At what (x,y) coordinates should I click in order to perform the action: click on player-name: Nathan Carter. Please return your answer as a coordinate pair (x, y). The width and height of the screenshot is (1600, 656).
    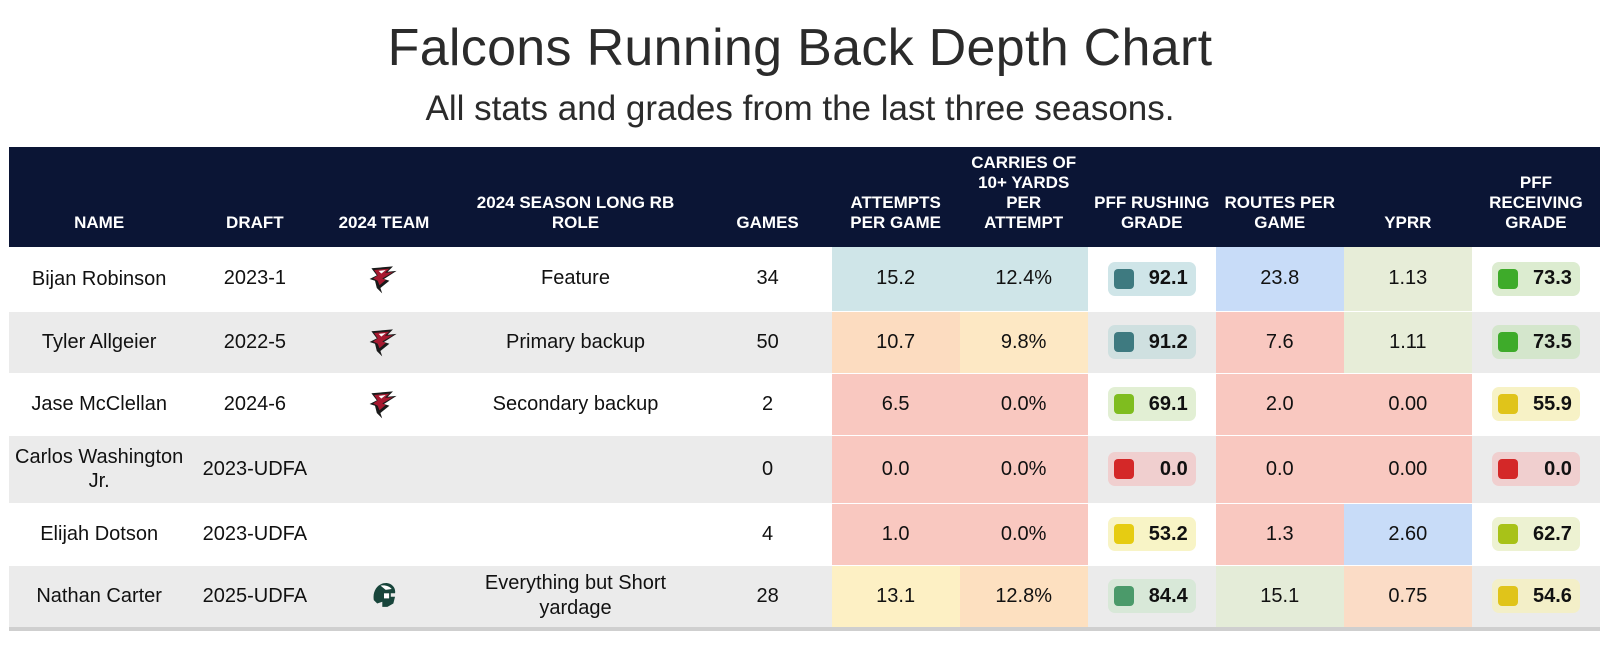
    Looking at the image, I should click on (99, 596).